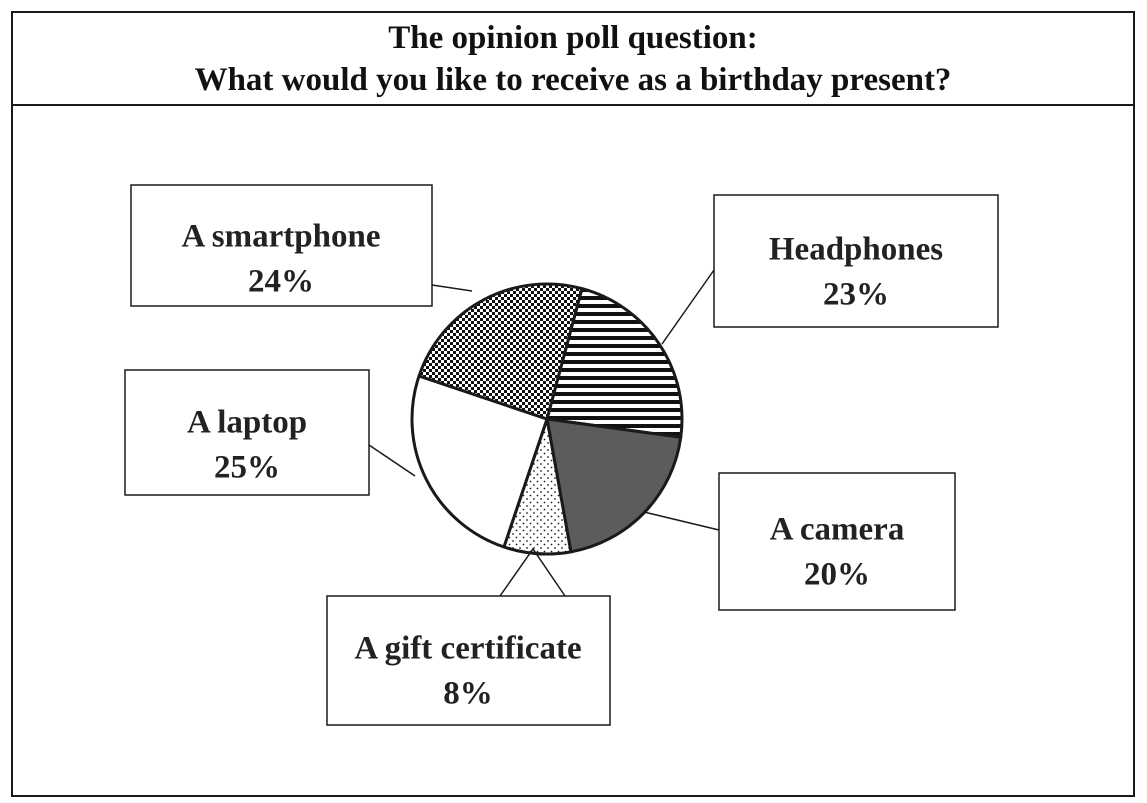 The height and width of the screenshot is (803, 1147). Describe the element at coordinates (681, 521) in the screenshot. I see `leader-line-a-camera` at that location.